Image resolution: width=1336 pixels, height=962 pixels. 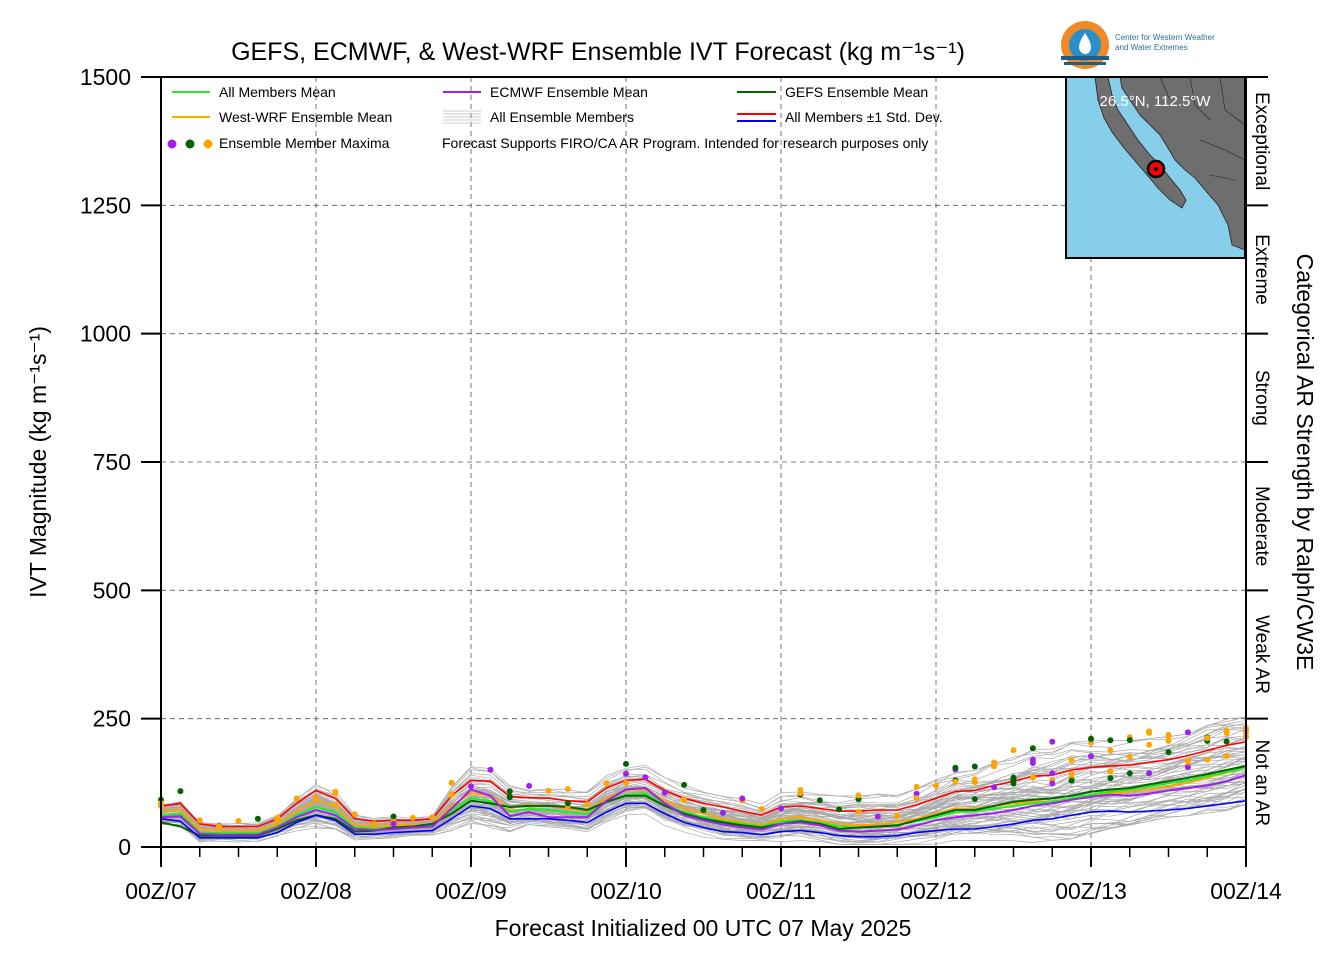 What do you see at coordinates (1261, 654) in the screenshot?
I see `category-label: Weak AR` at bounding box center [1261, 654].